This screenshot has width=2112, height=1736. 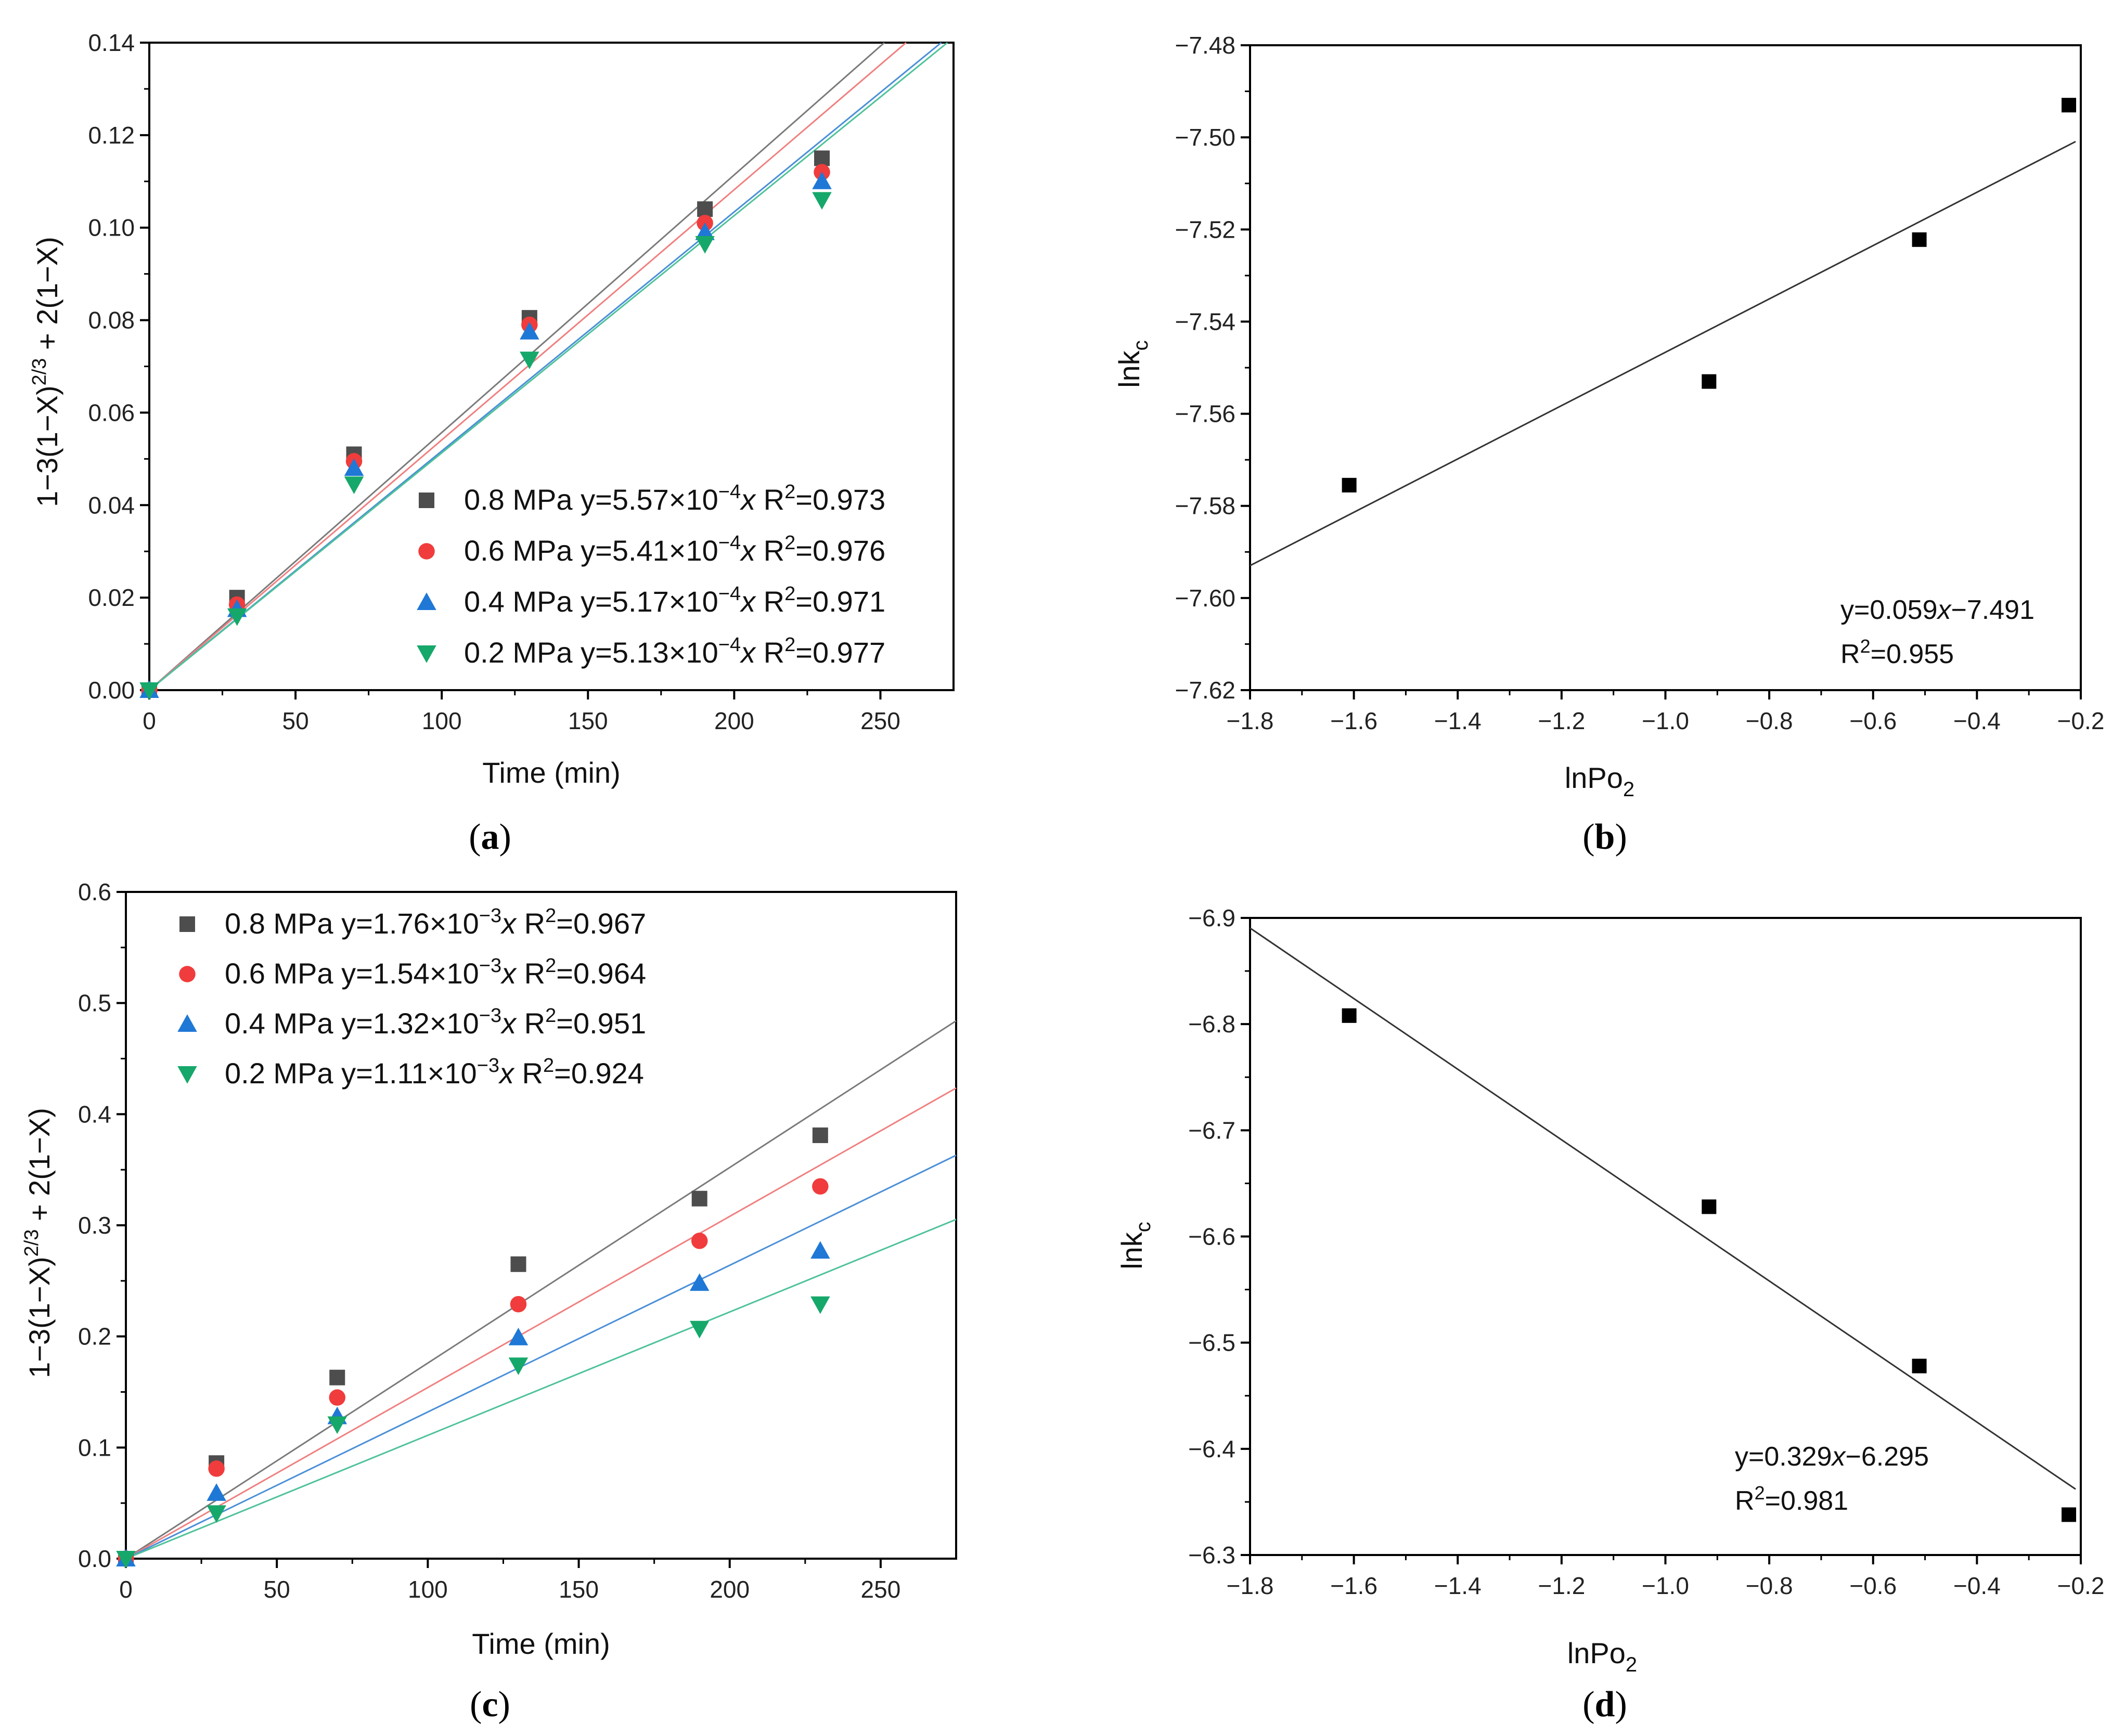 What do you see at coordinates (435, 922) in the screenshot?
I see `legend-entry: 0.8 MPa y=1.76×10−3x R2=0.967` at bounding box center [435, 922].